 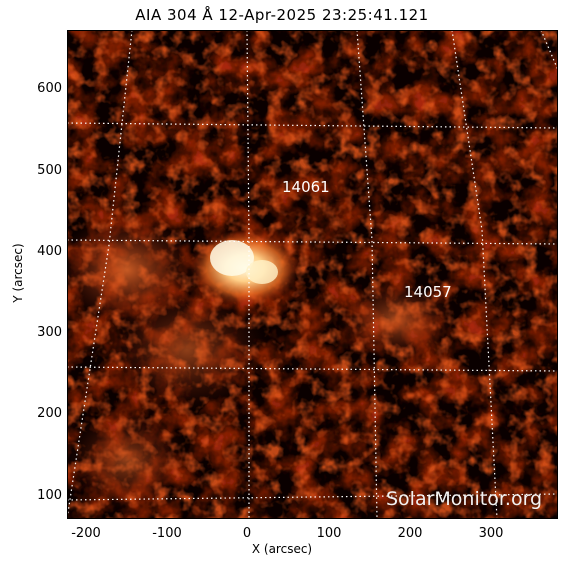 I want to click on x-tick-label: -100, so click(x=167, y=533).